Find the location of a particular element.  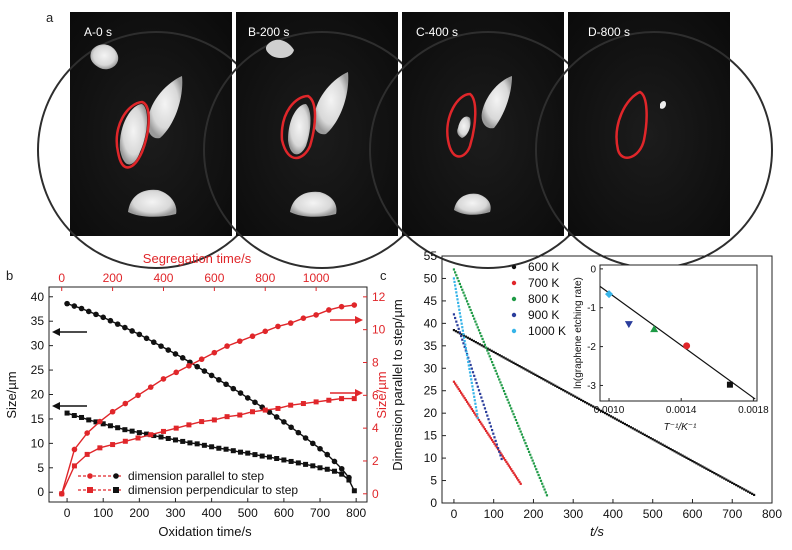

arrow-right-lower-head is located at coordinates (359, 393).